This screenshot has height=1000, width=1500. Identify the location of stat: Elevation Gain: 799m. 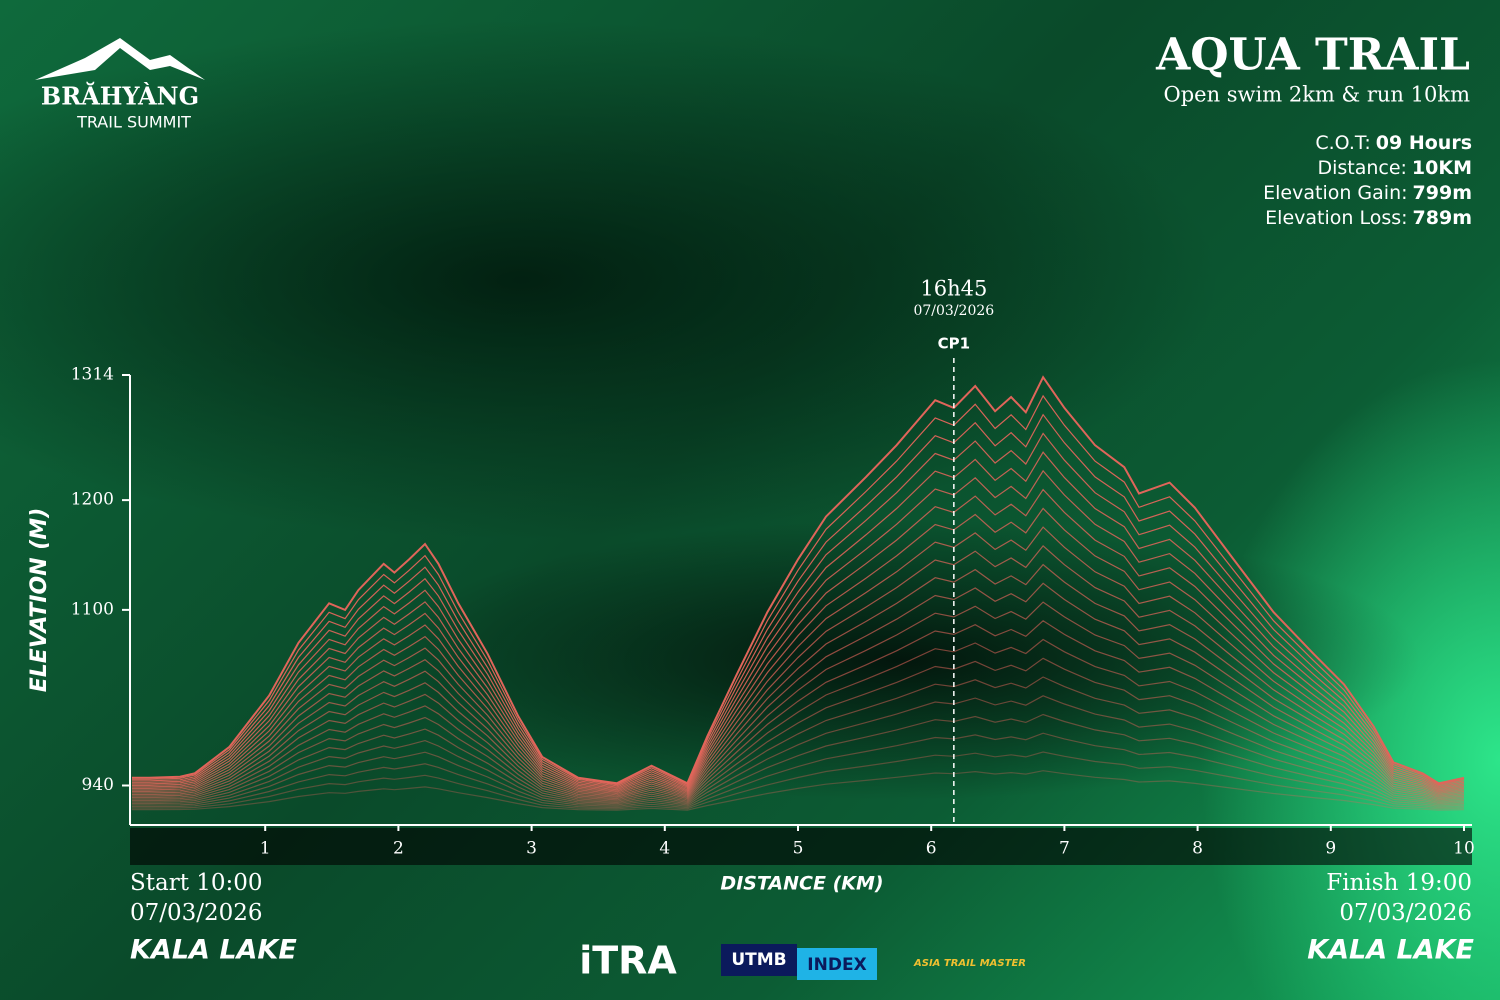
(1367, 193).